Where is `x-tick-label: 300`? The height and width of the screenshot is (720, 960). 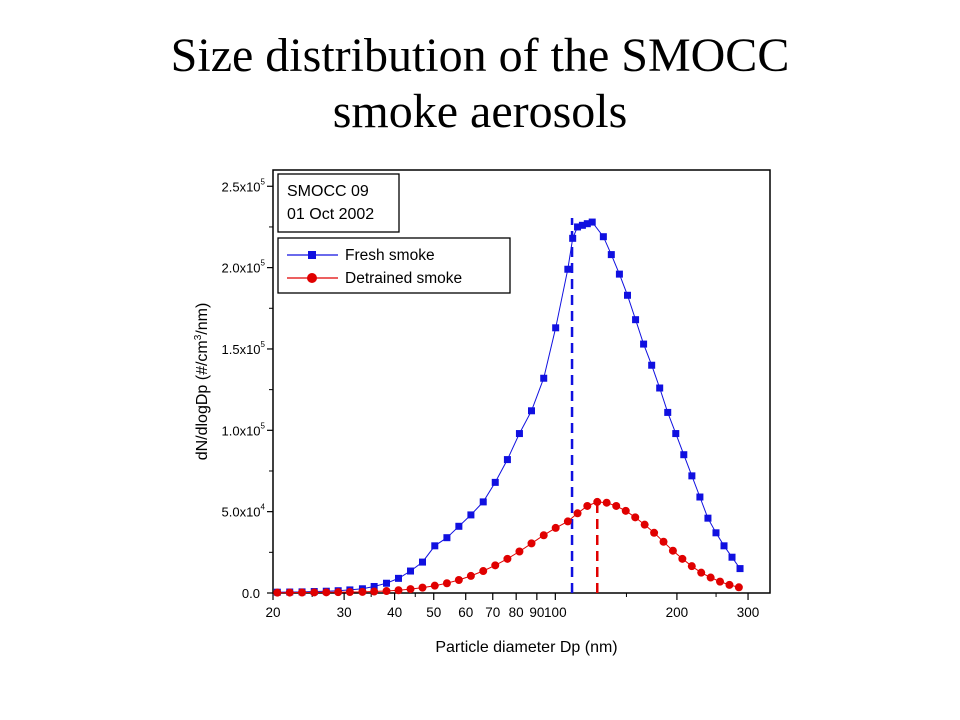
x-tick-label: 300 is located at coordinates (748, 612).